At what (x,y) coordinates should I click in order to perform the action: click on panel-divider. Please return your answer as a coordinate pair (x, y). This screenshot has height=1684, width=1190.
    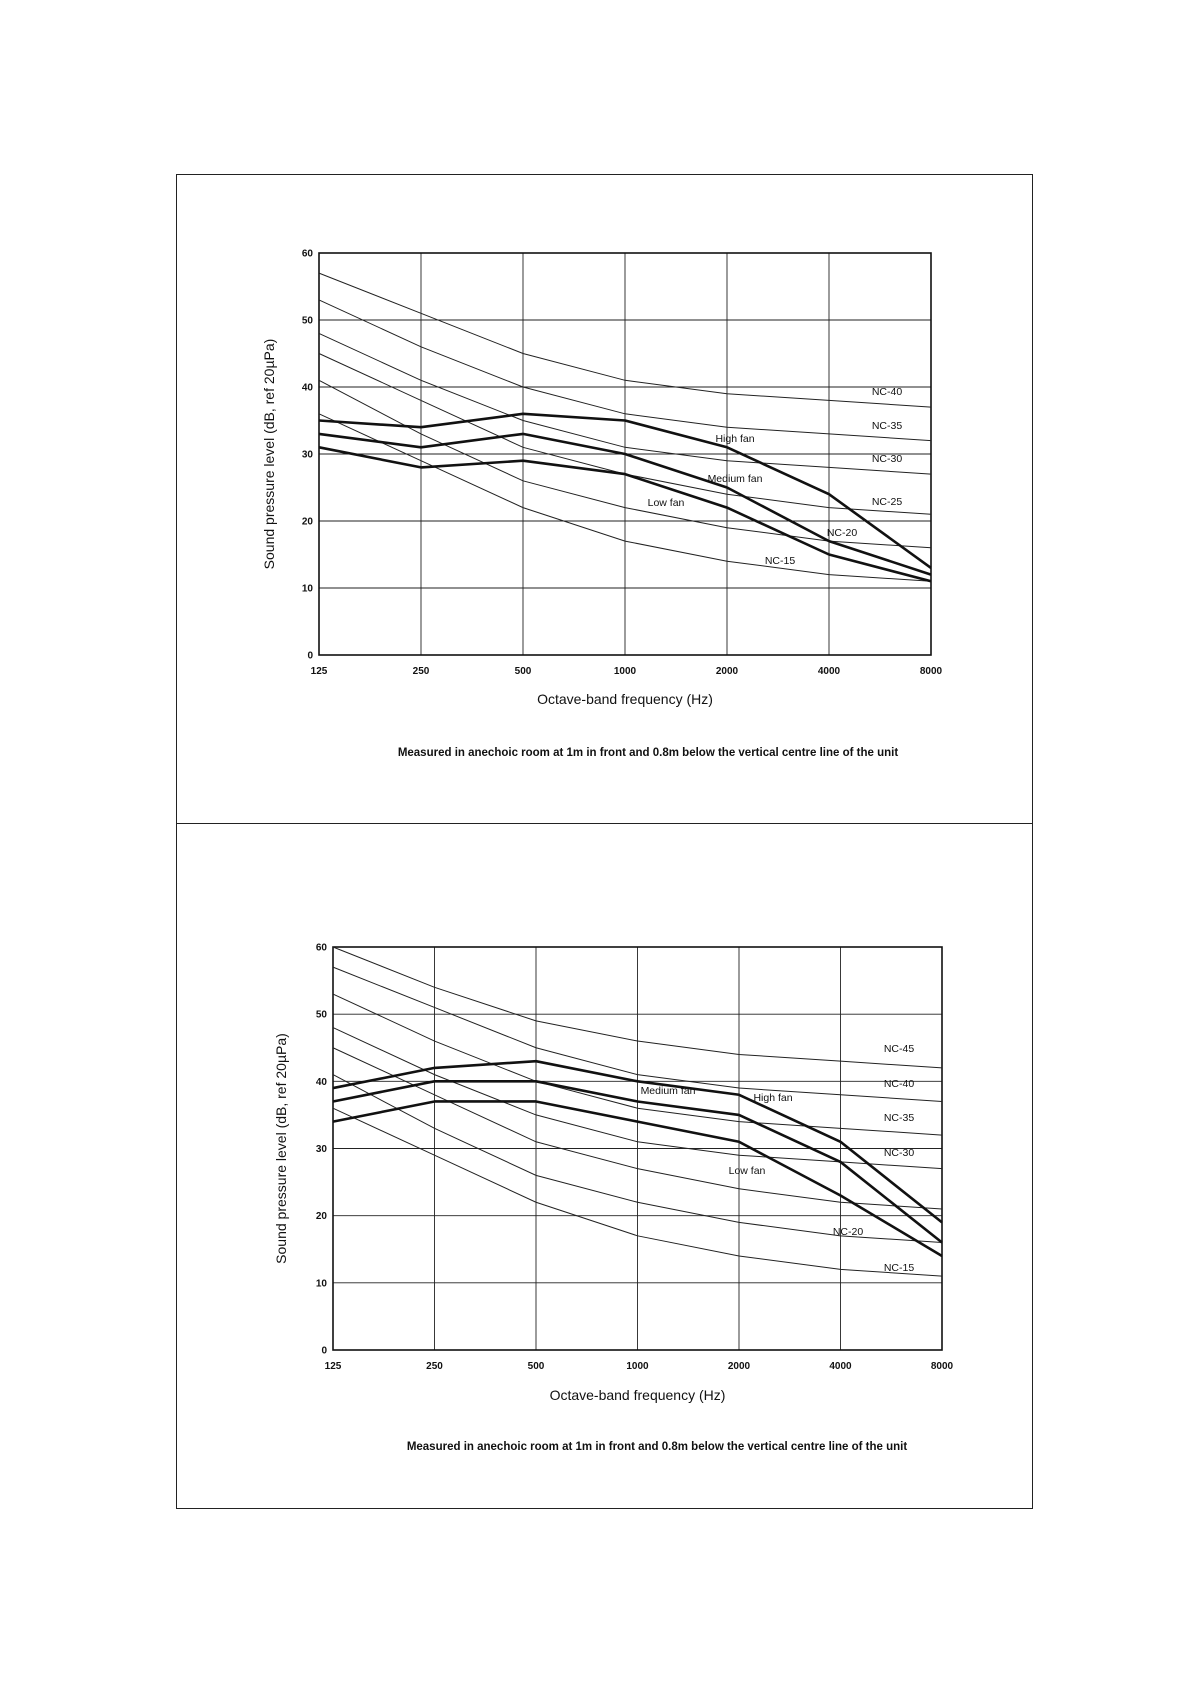
    Looking at the image, I should click on (604, 823).